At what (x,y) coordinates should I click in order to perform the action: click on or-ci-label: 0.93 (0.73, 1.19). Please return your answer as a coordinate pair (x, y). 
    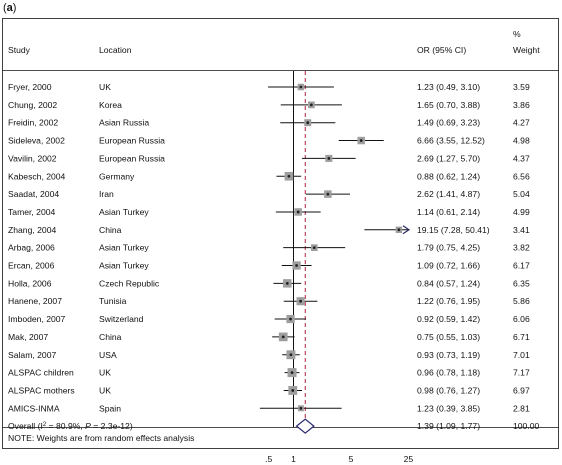
    Looking at the image, I should click on (448, 355).